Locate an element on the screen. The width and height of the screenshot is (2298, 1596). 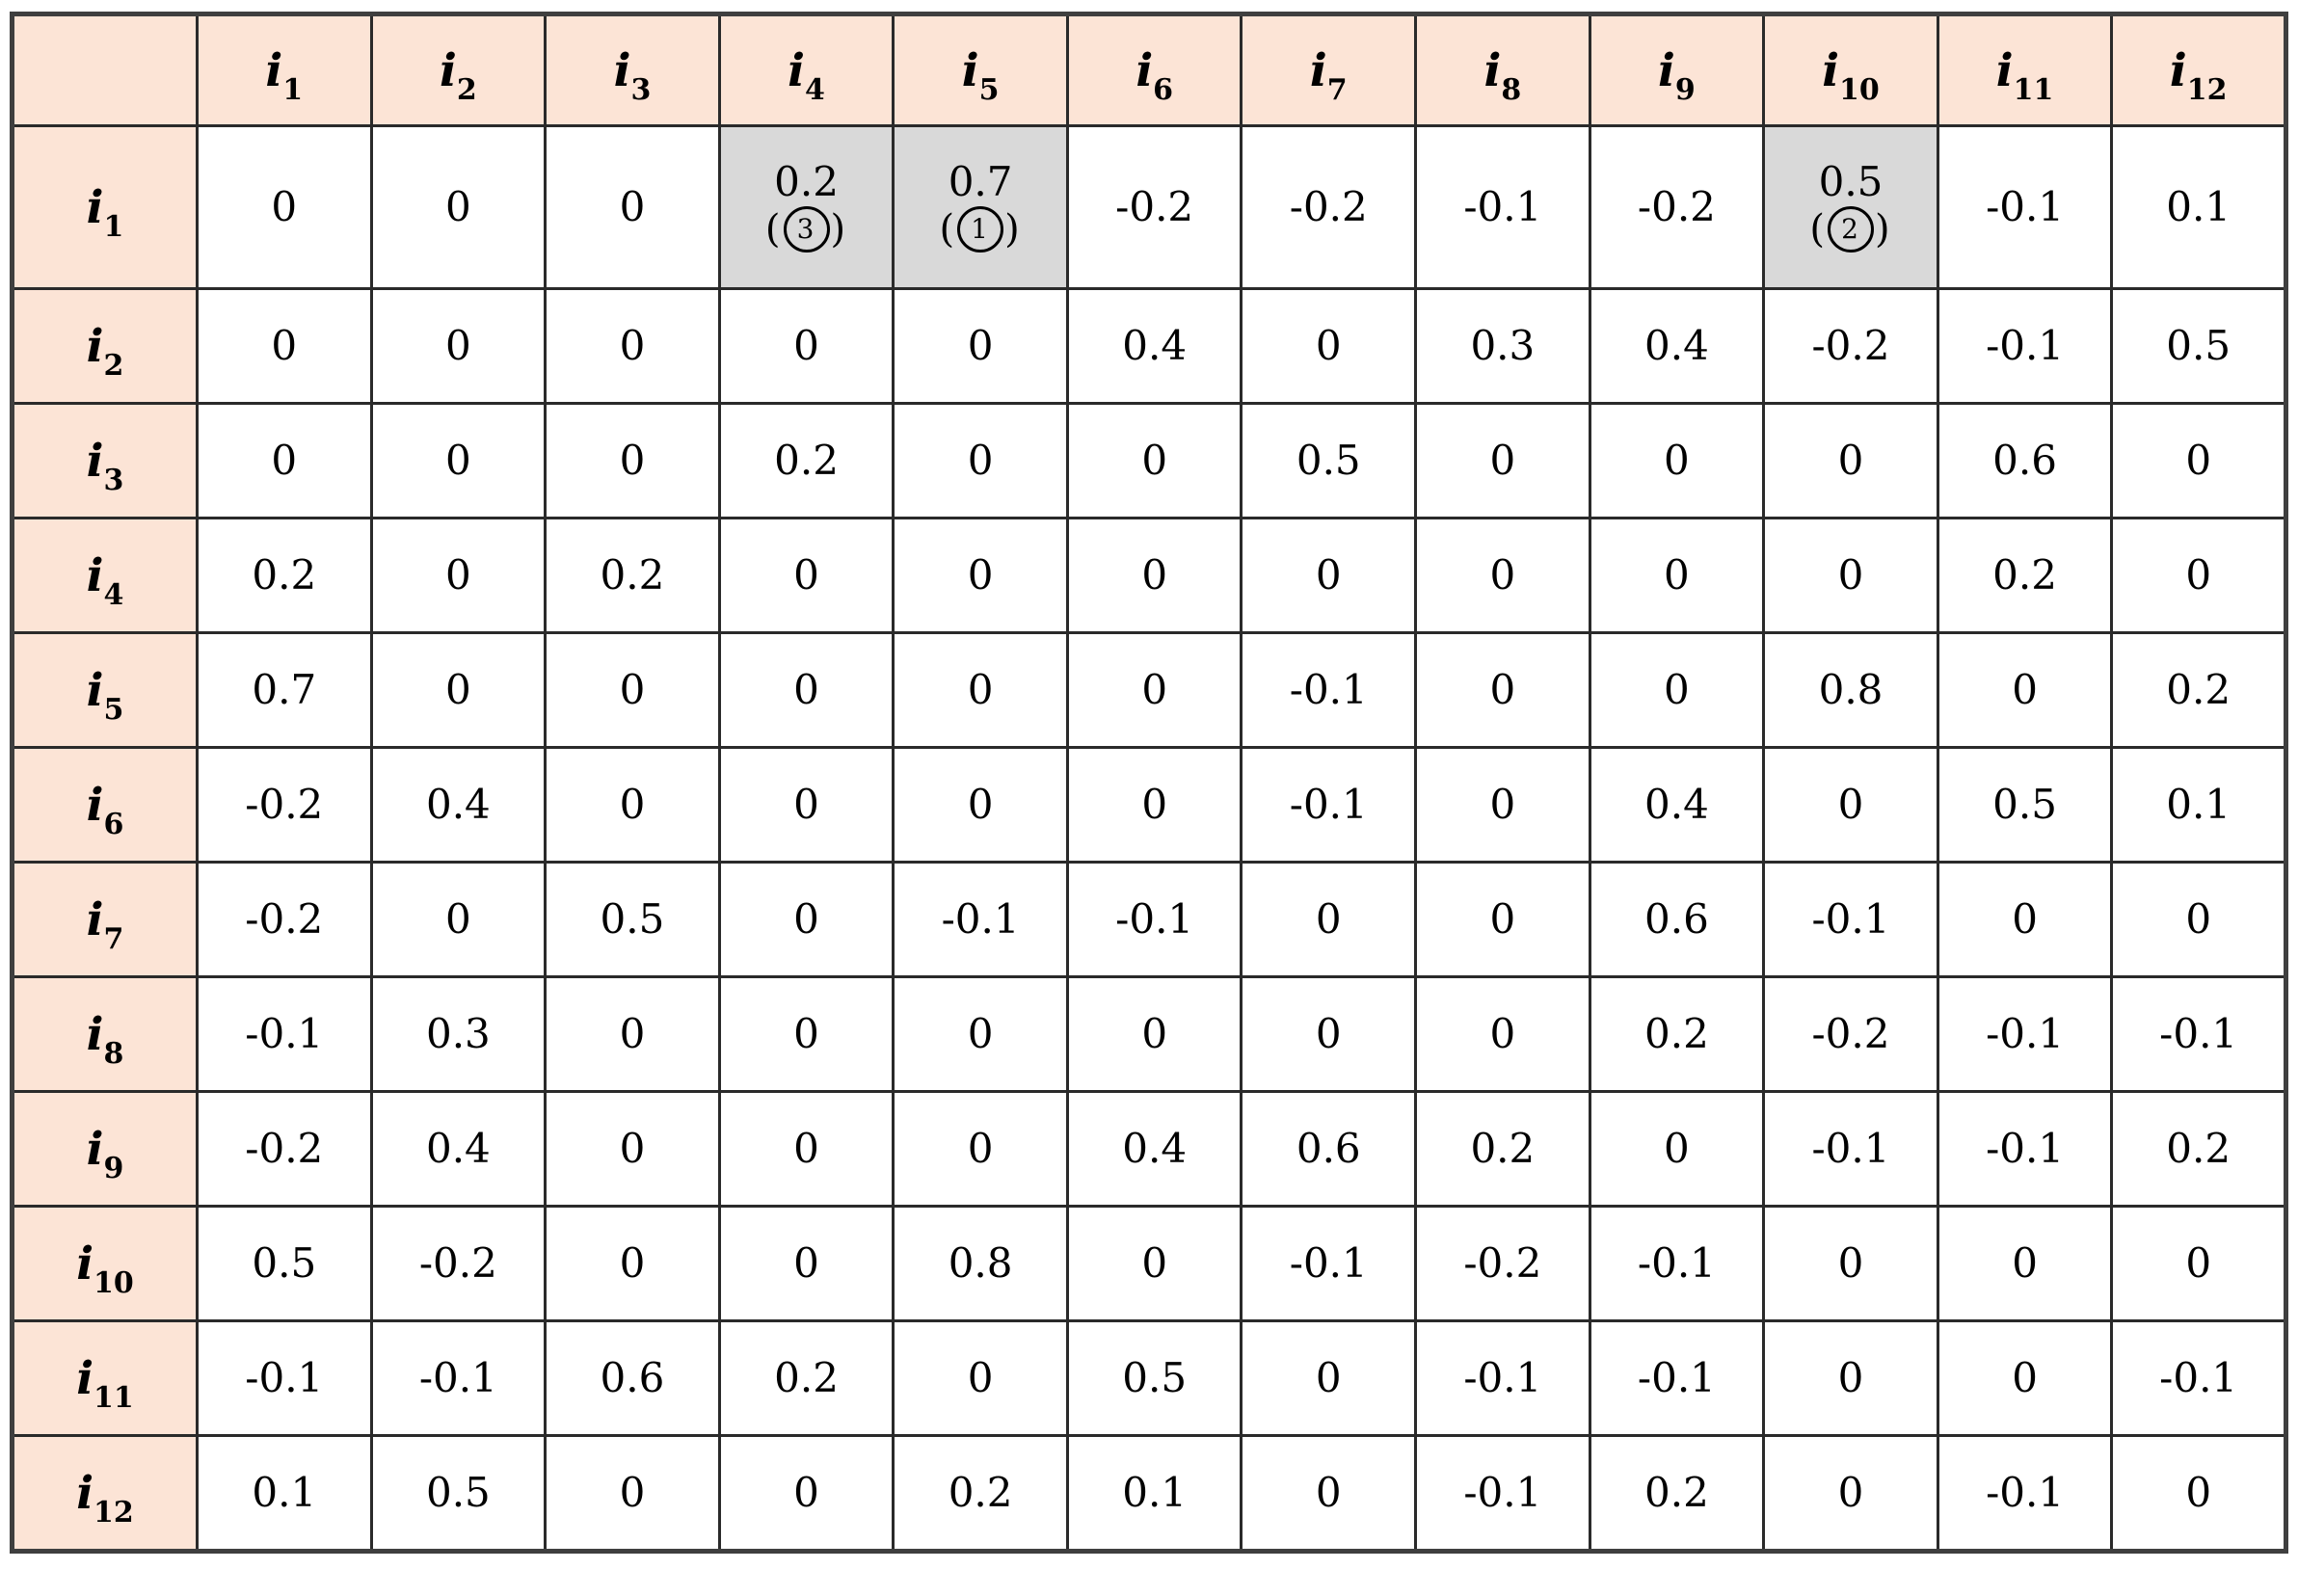
column-header-i6: i6 is located at coordinates (1154, 70).